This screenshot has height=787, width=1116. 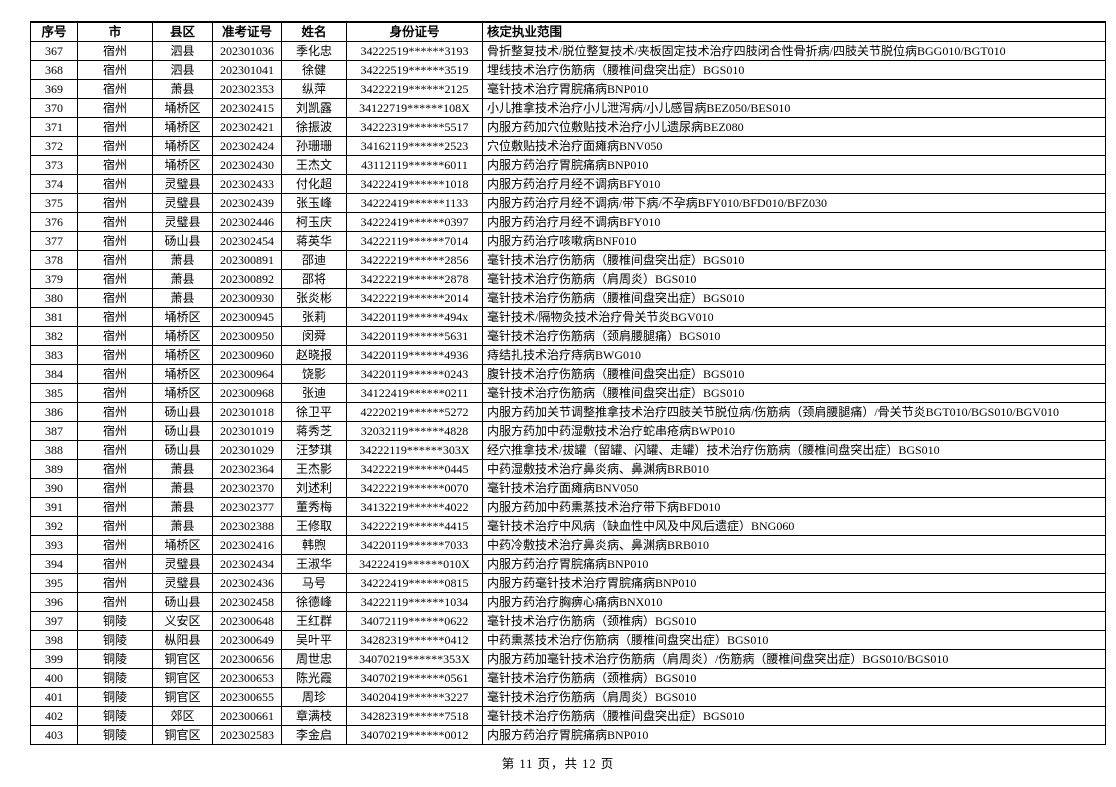 I want to click on cell-id-number: 34122719******108X, so click(x=414, y=108).